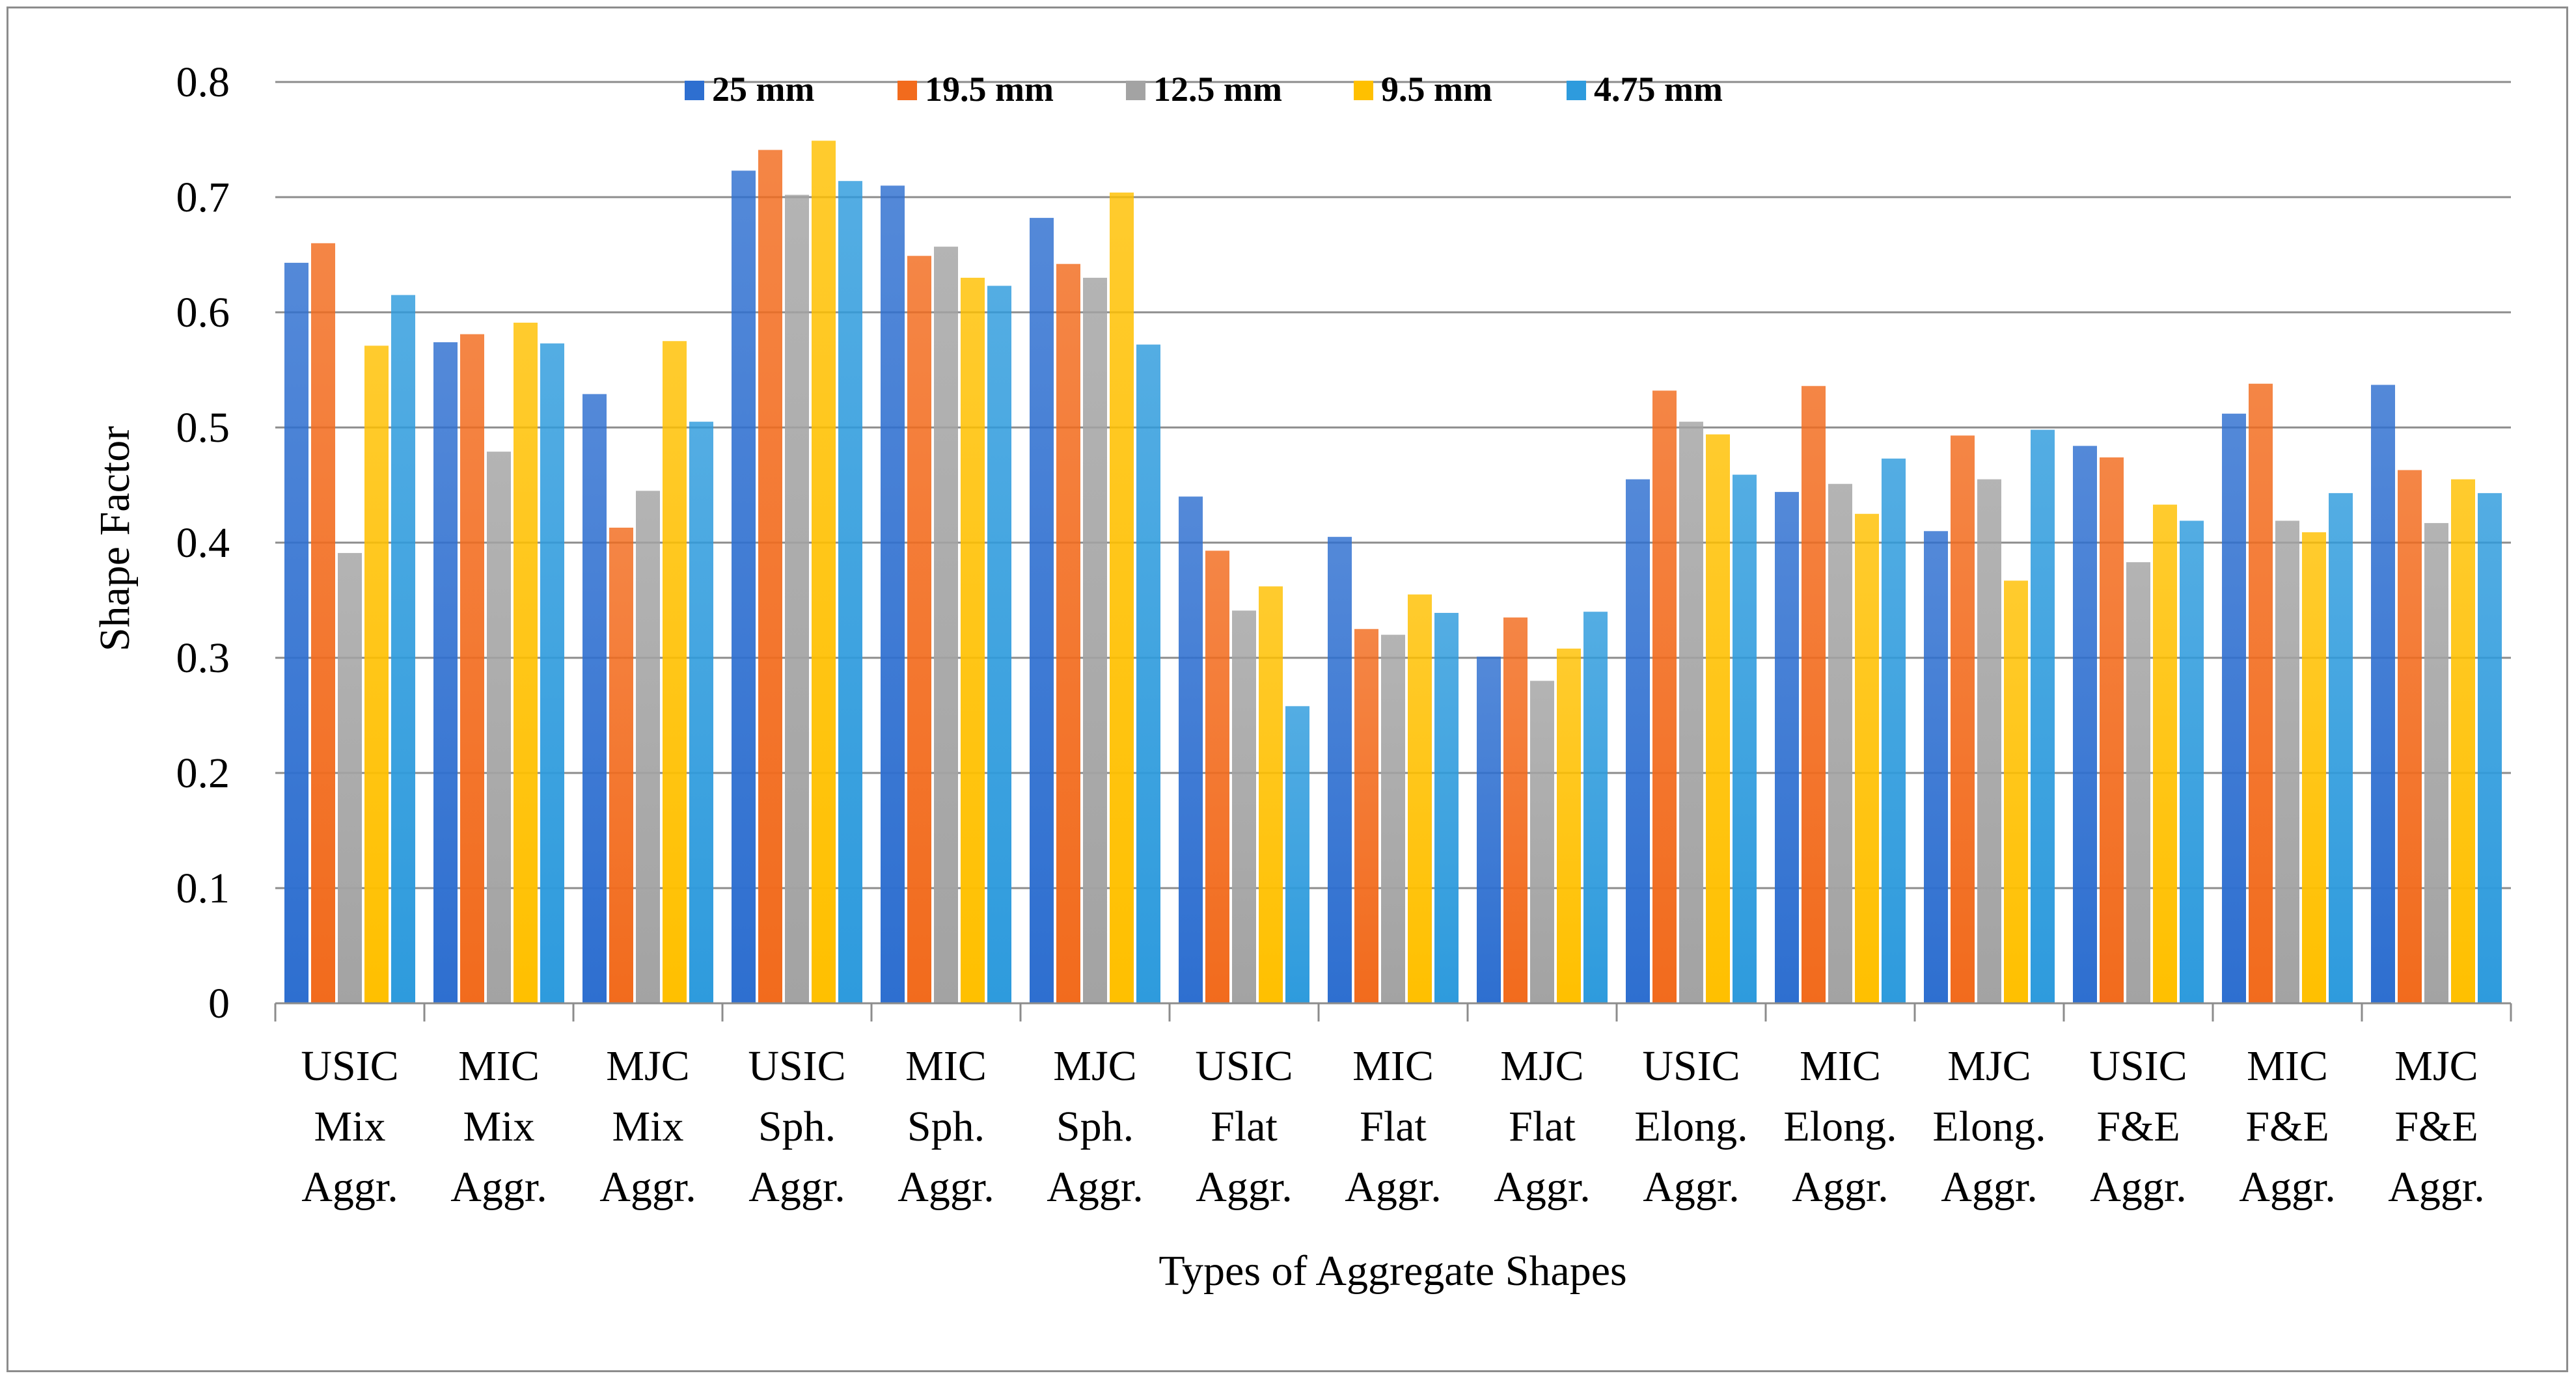 The width and height of the screenshot is (2576, 1380). Describe the element at coordinates (203, 773) in the screenshot. I see `y-tick-label: 0.2` at that location.